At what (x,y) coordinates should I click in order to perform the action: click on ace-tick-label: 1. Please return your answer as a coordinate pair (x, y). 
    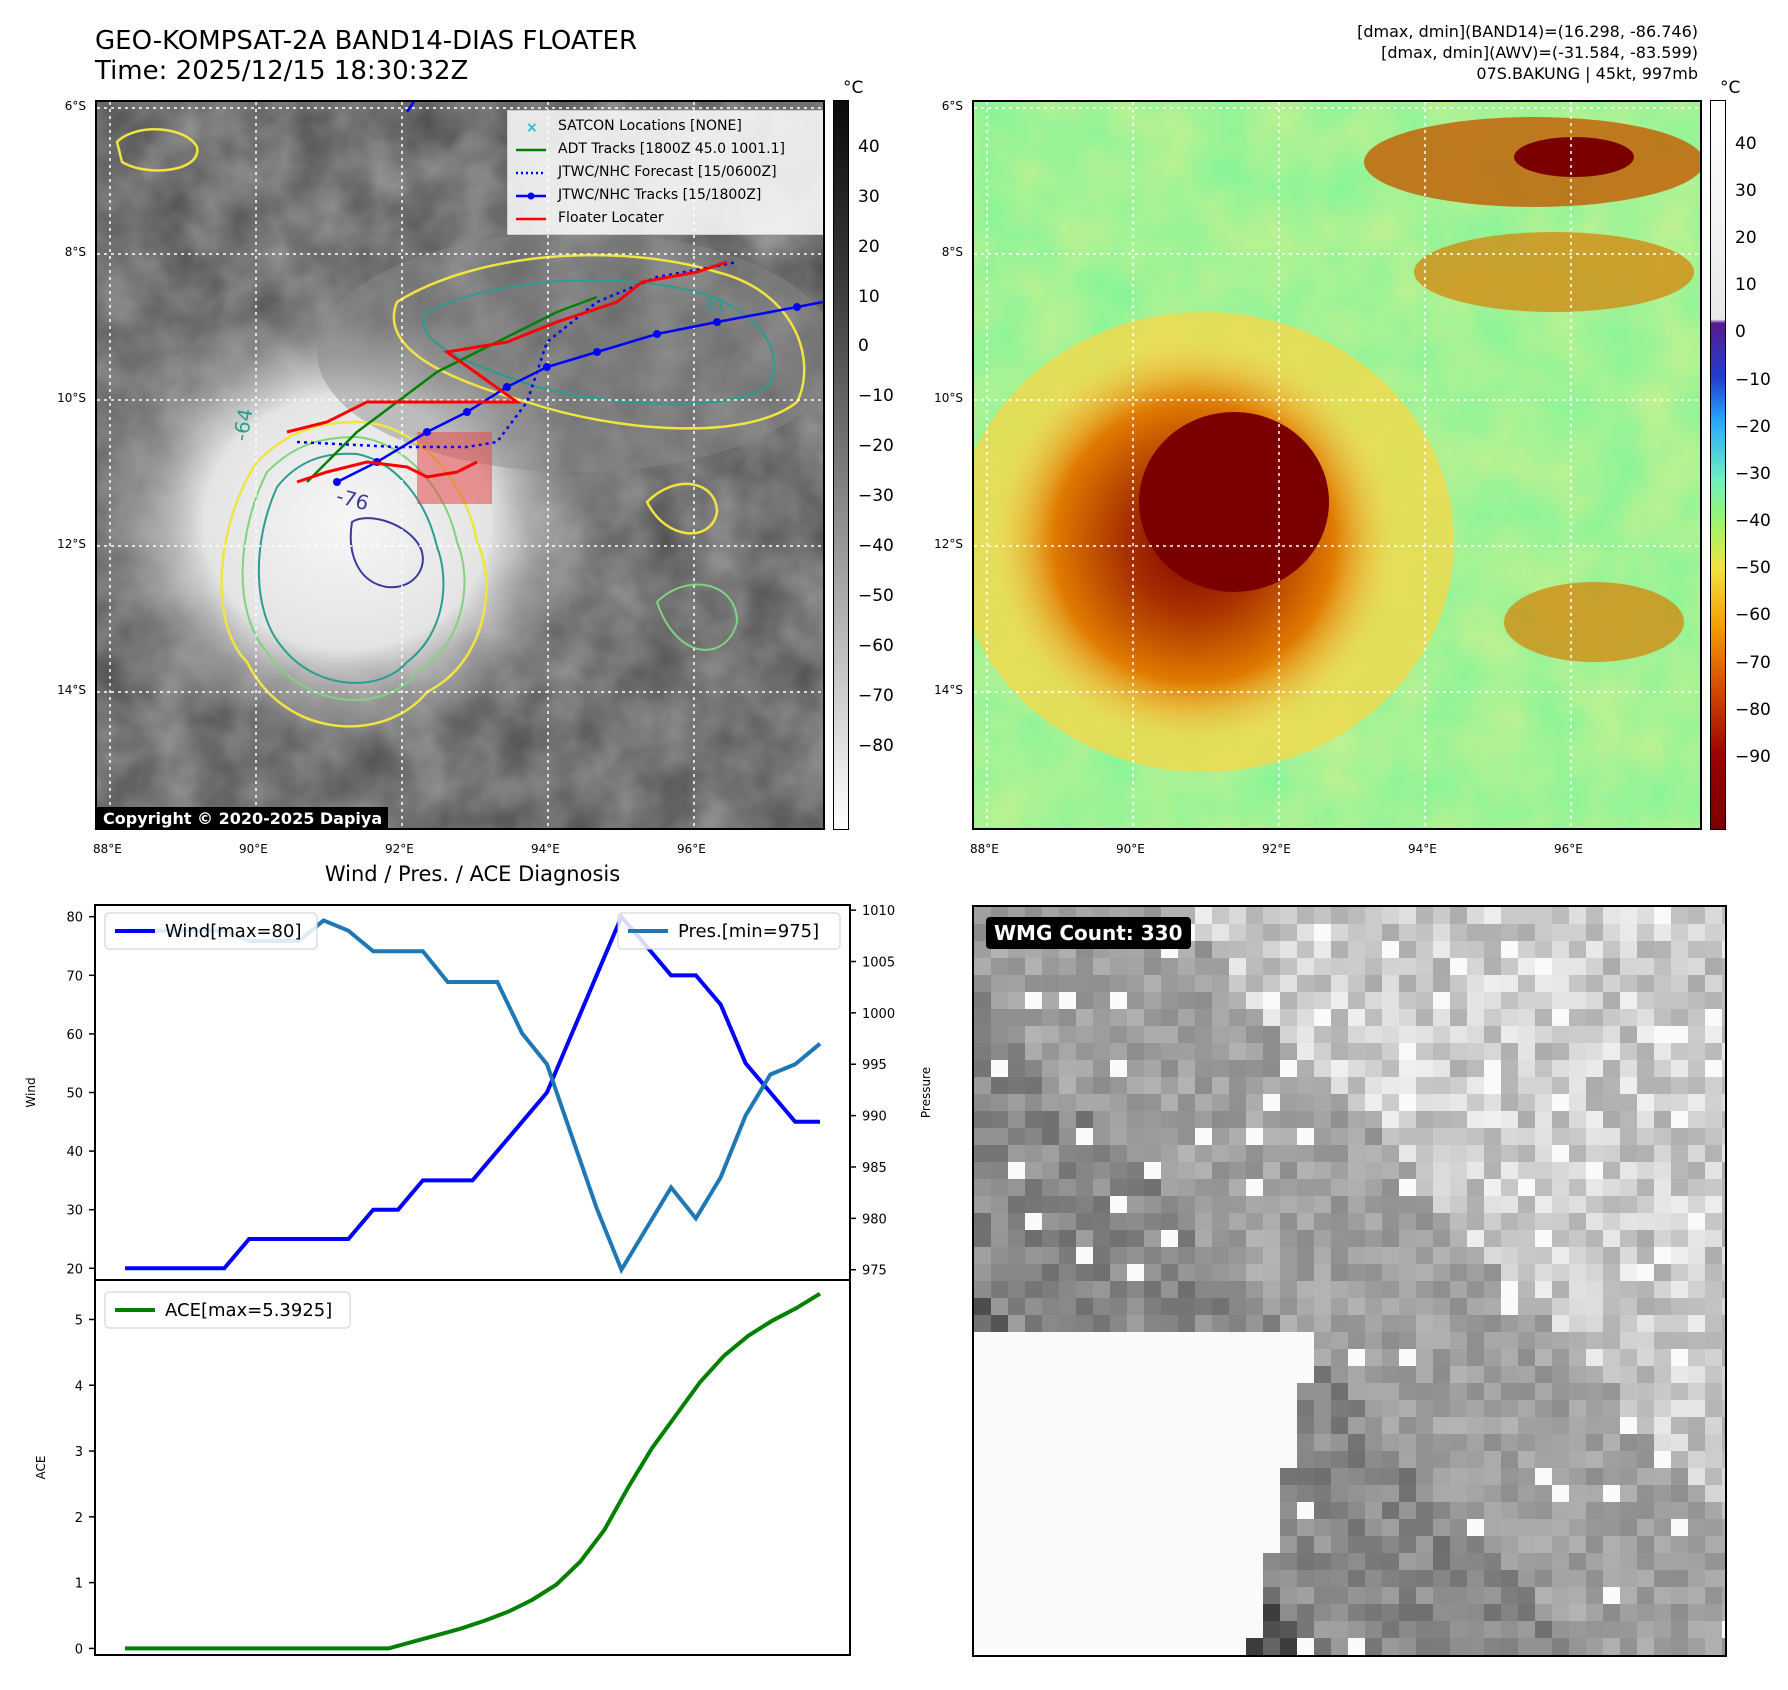
    Looking at the image, I should click on (79, 1584).